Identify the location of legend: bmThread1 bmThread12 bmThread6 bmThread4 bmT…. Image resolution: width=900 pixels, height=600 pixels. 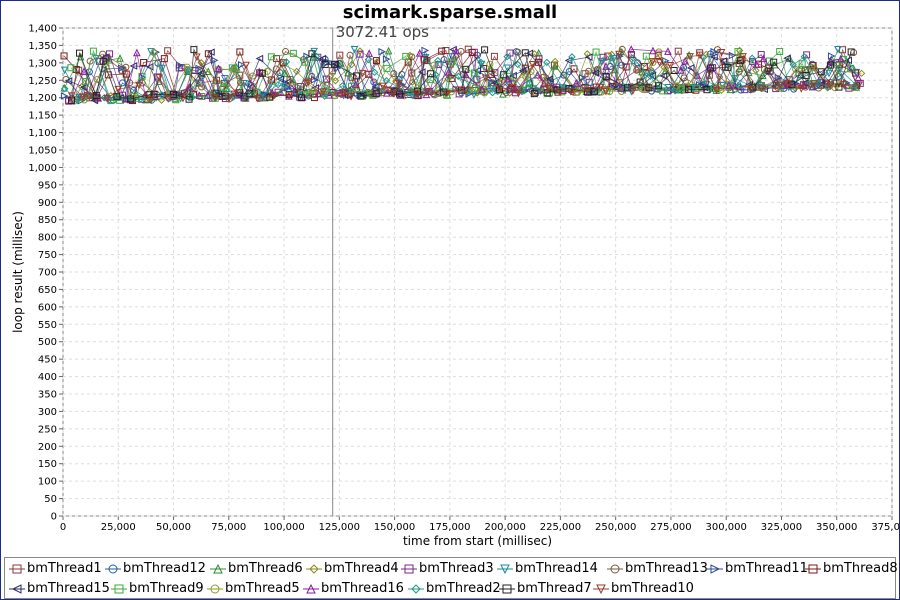
(451, 578).